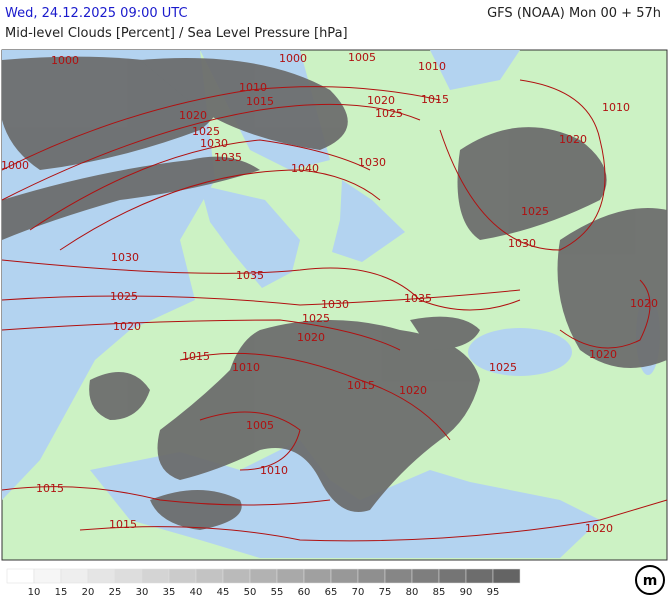 The height and width of the screenshot is (600, 669). Describe the element at coordinates (368, 221) in the screenshot. I see `baltic-sea` at that location.